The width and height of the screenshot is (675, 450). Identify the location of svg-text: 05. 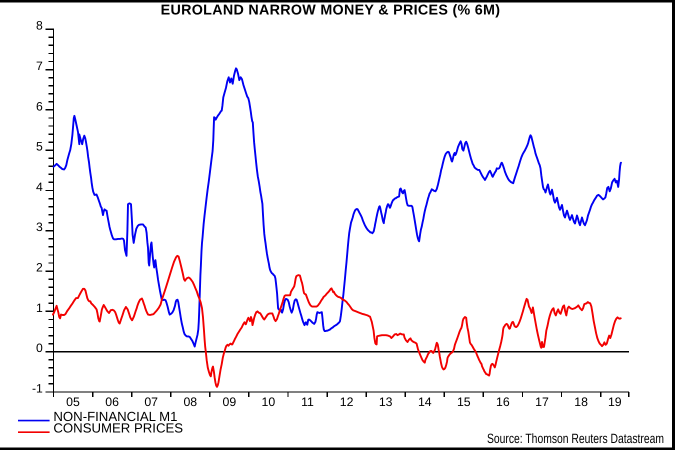
(73, 402).